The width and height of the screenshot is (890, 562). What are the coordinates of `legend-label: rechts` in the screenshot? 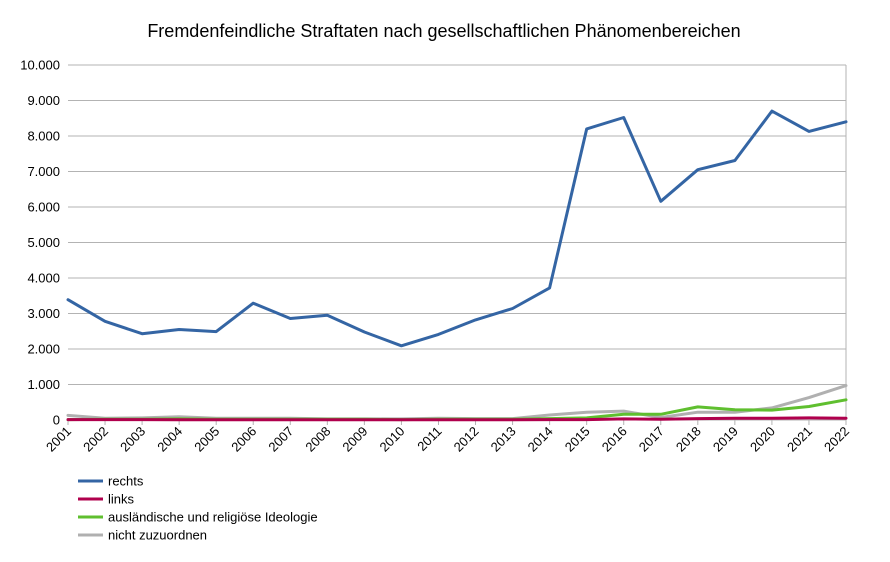 It's located at (126, 481).